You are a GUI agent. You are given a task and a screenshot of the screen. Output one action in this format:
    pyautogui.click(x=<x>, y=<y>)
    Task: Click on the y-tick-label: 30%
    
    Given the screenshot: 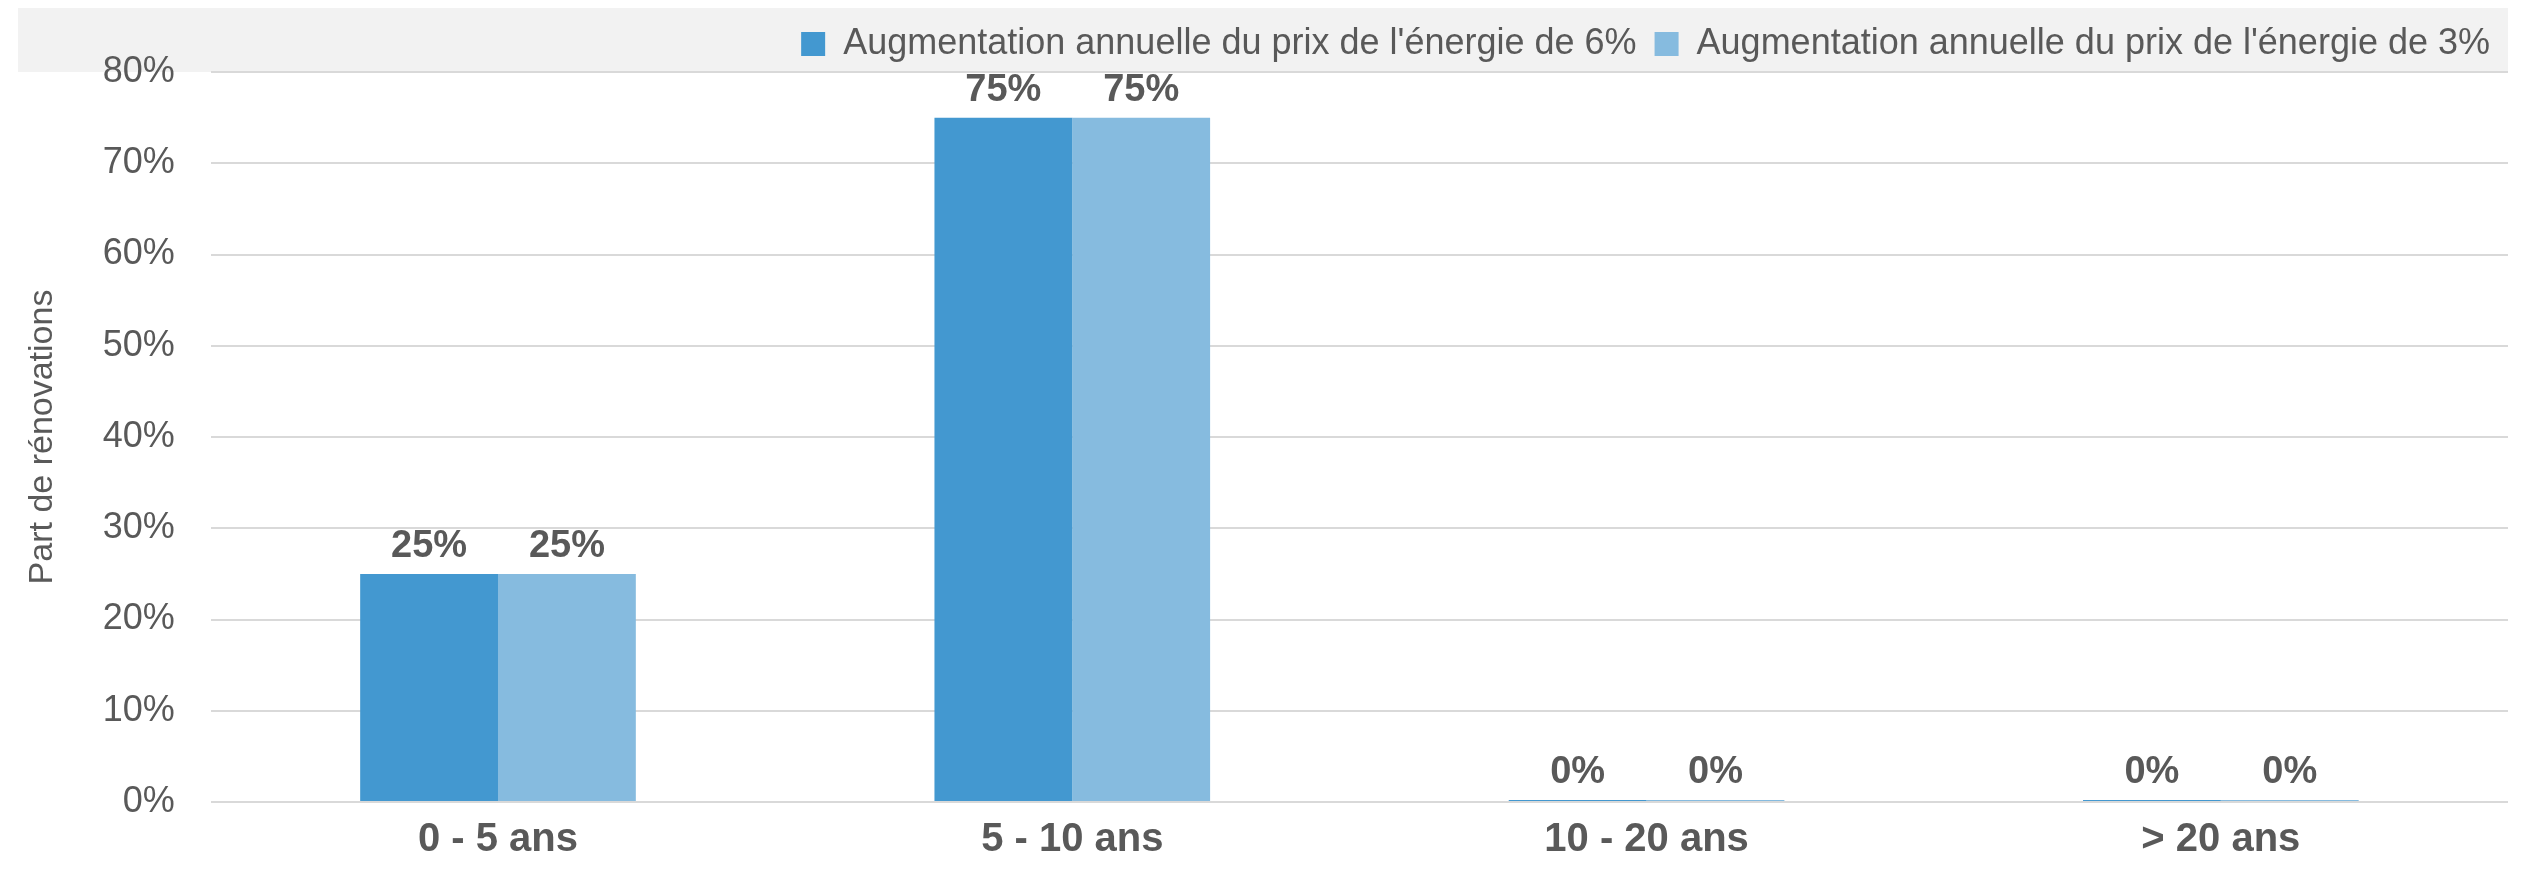 What is the action you would take?
    pyautogui.click(x=138, y=526)
    